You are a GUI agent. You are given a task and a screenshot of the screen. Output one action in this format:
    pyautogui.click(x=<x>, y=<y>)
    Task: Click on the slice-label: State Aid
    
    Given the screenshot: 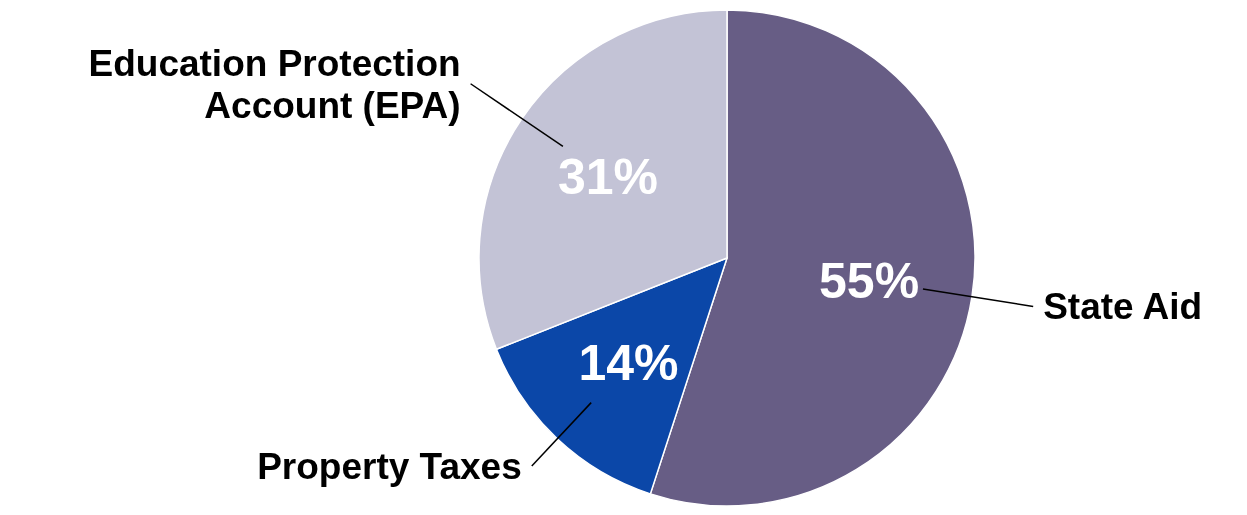 What is the action you would take?
    pyautogui.click(x=1123, y=306)
    